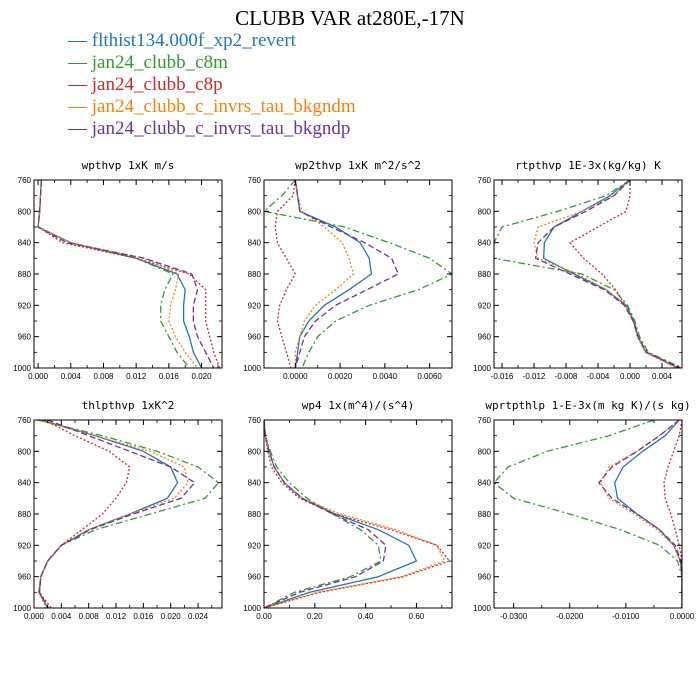 Image resolution: width=700 pixels, height=700 pixels. What do you see at coordinates (358, 165) in the screenshot?
I see `panel-title: wp2thvp 1xK m^2/s^2` at bounding box center [358, 165].